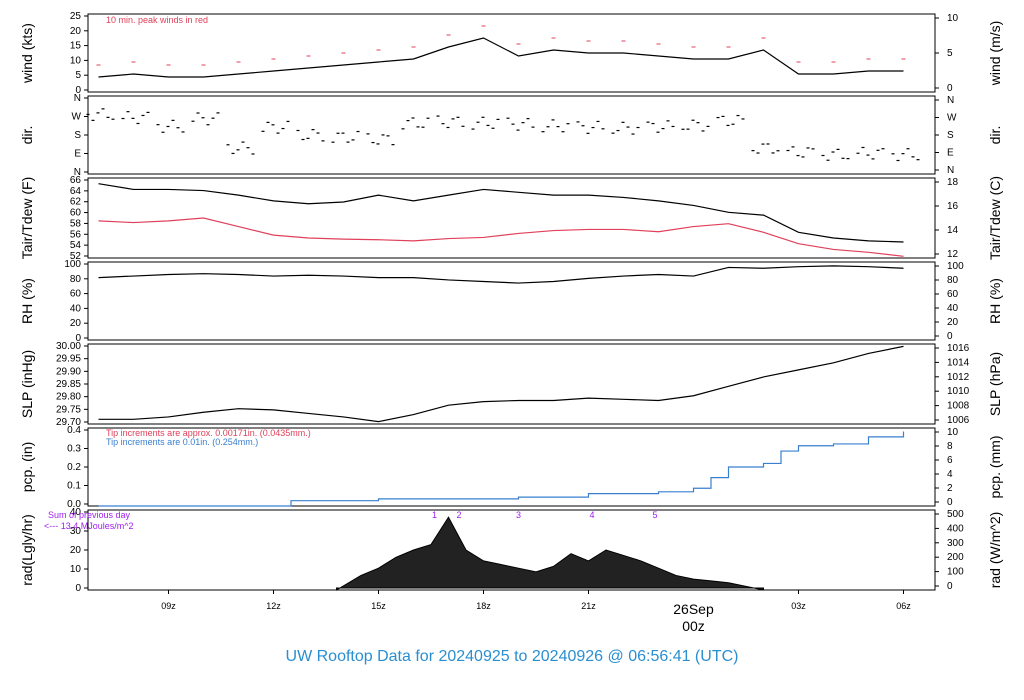 This screenshot has width=1024, height=700. Describe the element at coordinates (76, 279) in the screenshot. I see `left-tick-label: 80` at that location.